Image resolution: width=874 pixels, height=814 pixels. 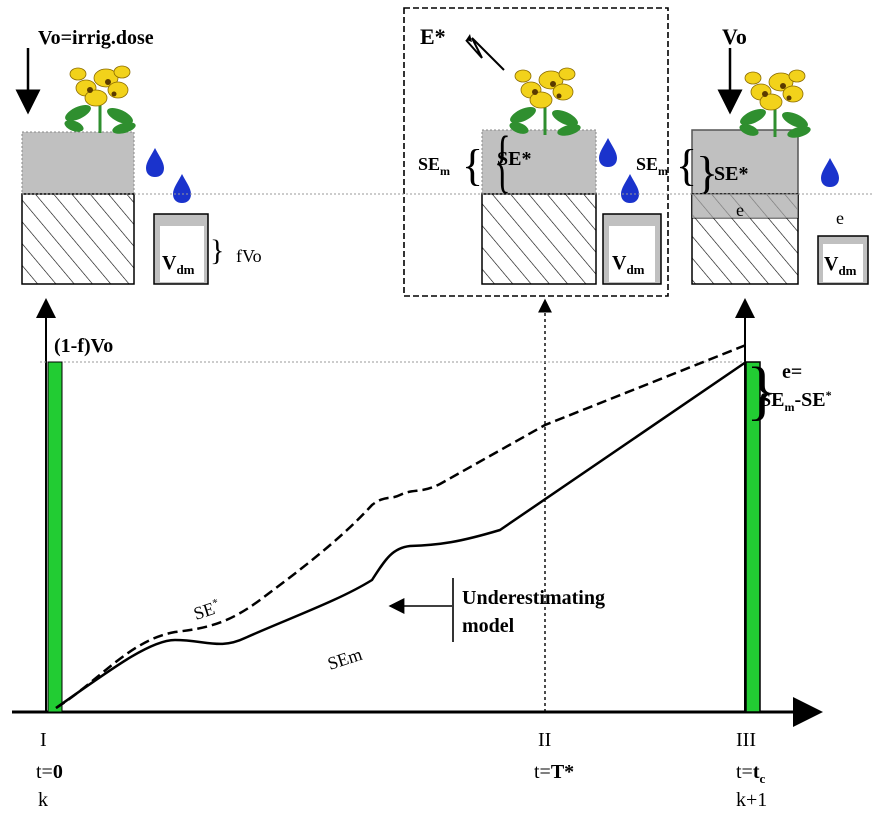 What do you see at coordinates (796, 401) in the screenshot?
I see `e-formula-label: SEm-SE*` at bounding box center [796, 401].